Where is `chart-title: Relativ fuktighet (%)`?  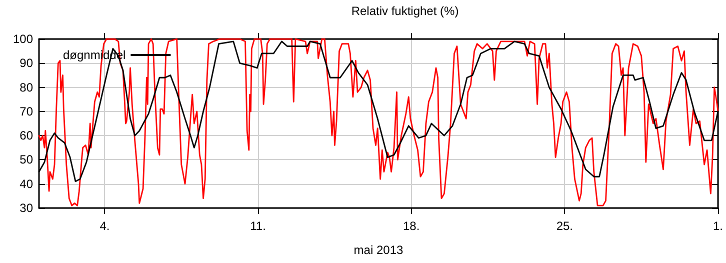 chart-title: Relativ fuktighet (%) is located at coordinates (405, 11).